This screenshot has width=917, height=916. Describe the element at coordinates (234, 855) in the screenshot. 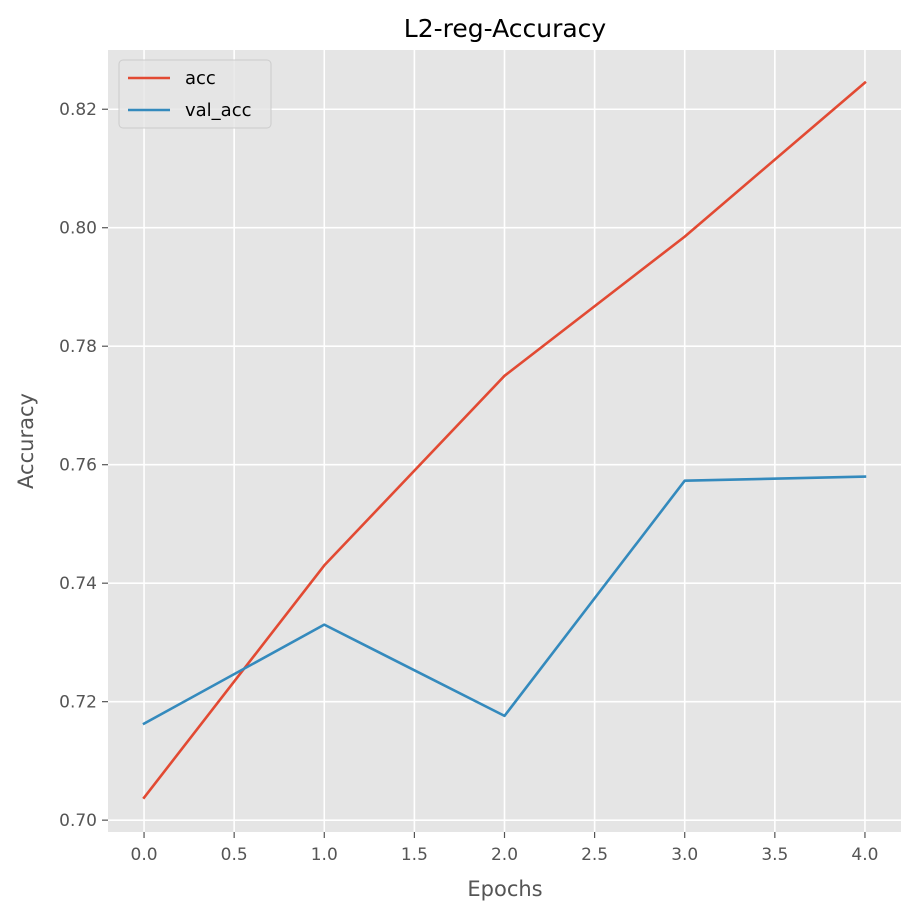

I see `x-tick-label: 0.5` at that location.